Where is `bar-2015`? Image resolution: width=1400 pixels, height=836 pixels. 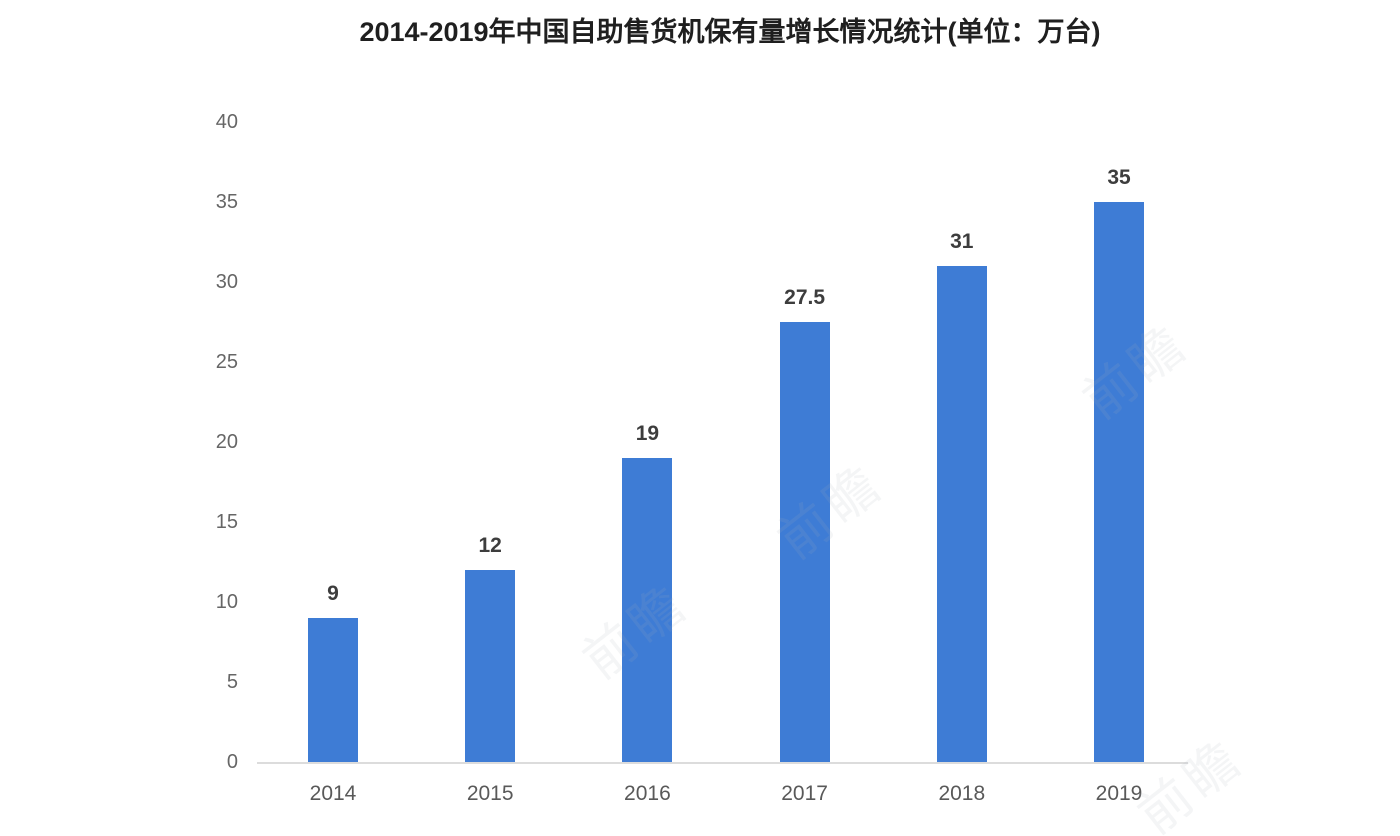 bar-2015 is located at coordinates (490, 666).